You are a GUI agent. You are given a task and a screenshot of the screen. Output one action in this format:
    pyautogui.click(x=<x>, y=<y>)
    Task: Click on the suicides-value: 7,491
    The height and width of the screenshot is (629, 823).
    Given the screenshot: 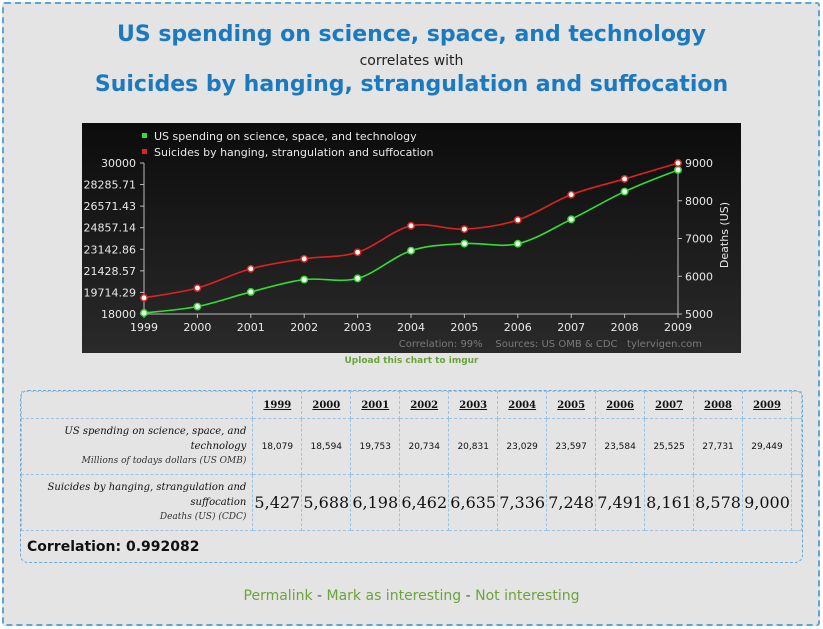 What is the action you would take?
    pyautogui.click(x=620, y=502)
    